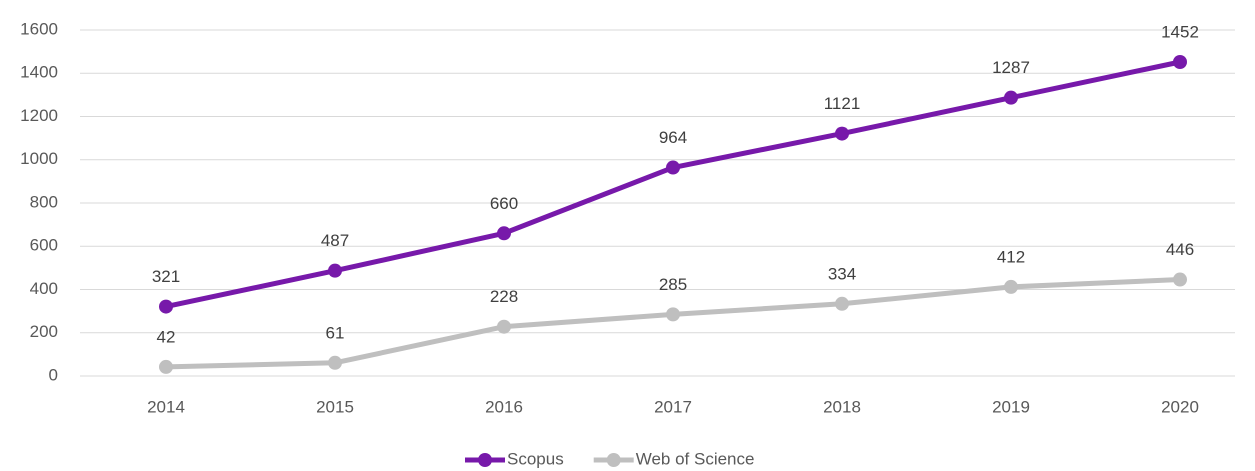  I want to click on y-tick-label: 1600, so click(39, 28).